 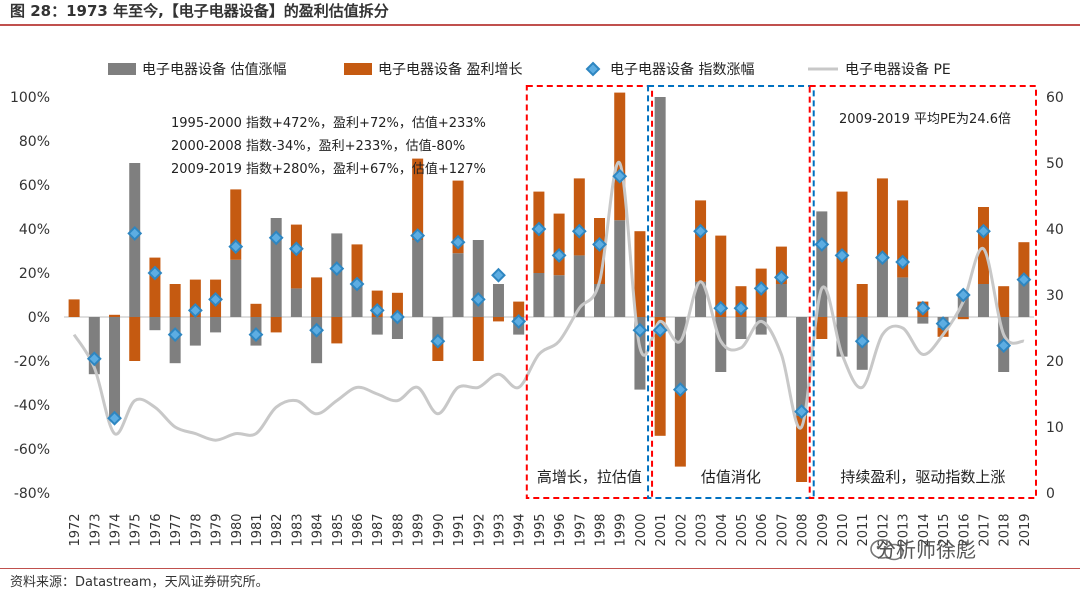 What do you see at coordinates (621, 529) in the screenshot?
I see `x-tick-label: 1999` at bounding box center [621, 529].